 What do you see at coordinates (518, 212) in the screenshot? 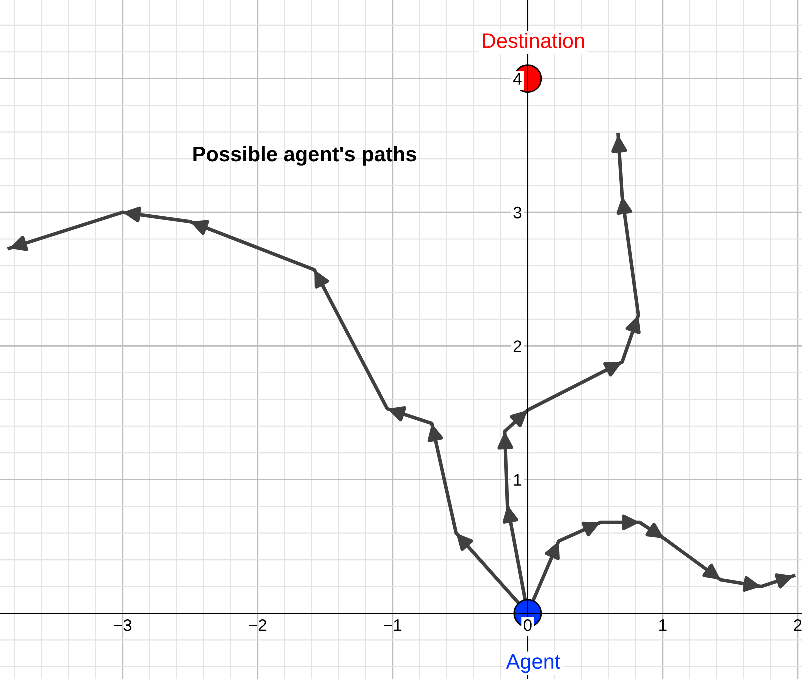
I see `y-tick-label: 3` at bounding box center [518, 212].